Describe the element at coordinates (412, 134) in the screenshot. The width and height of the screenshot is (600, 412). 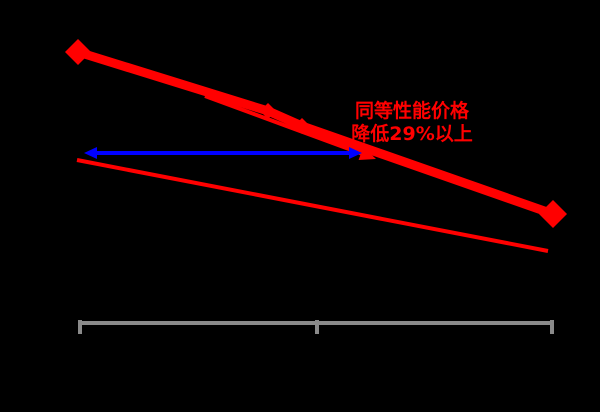
I see `annotation-label-line2: 降低29%以上` at that location.